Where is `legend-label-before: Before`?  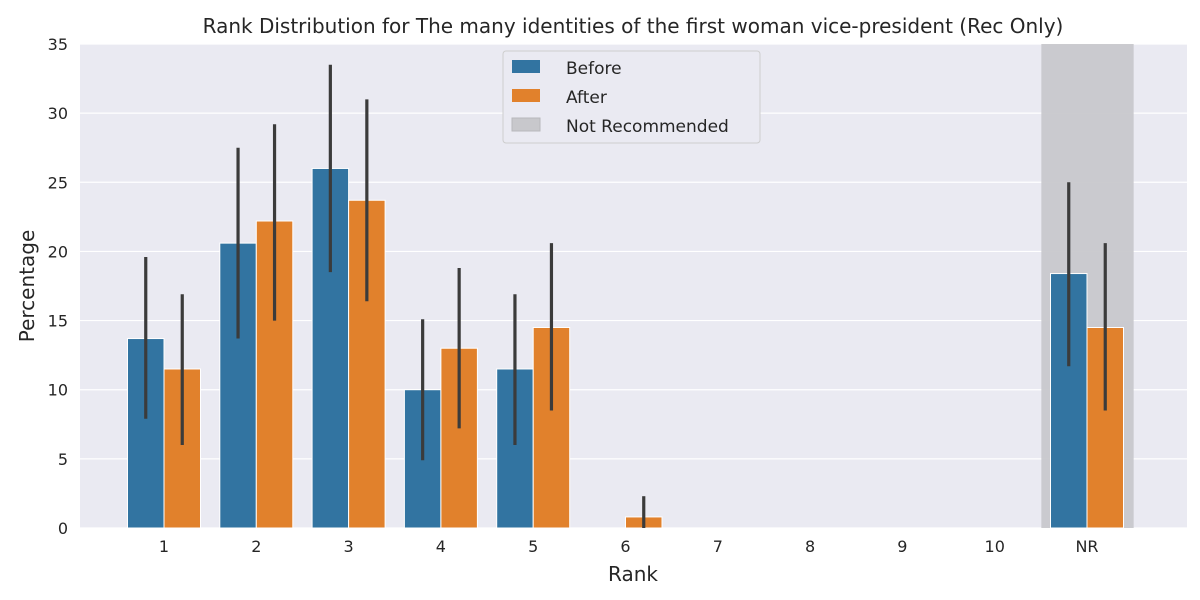 legend-label-before: Before is located at coordinates (594, 69).